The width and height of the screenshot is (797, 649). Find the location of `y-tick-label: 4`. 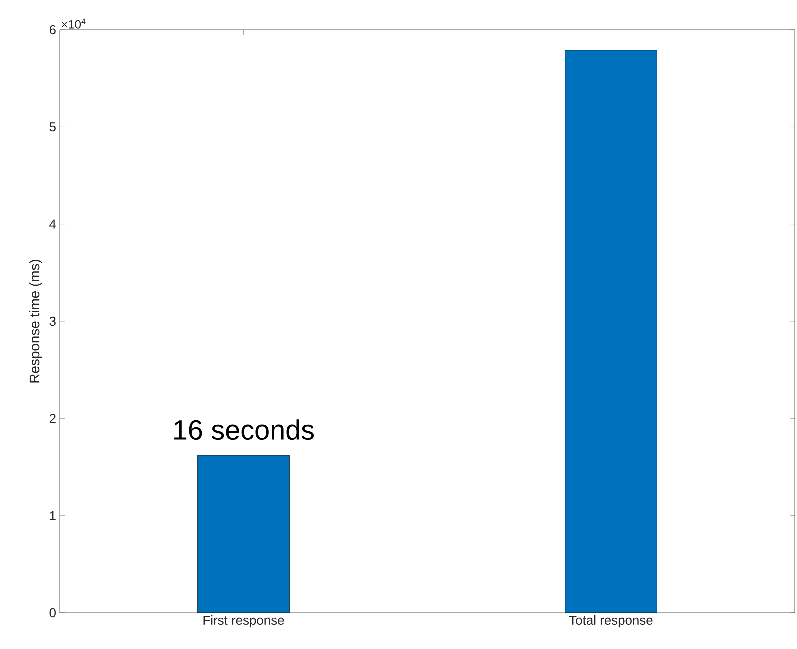

y-tick-label: 4 is located at coordinates (53, 224).